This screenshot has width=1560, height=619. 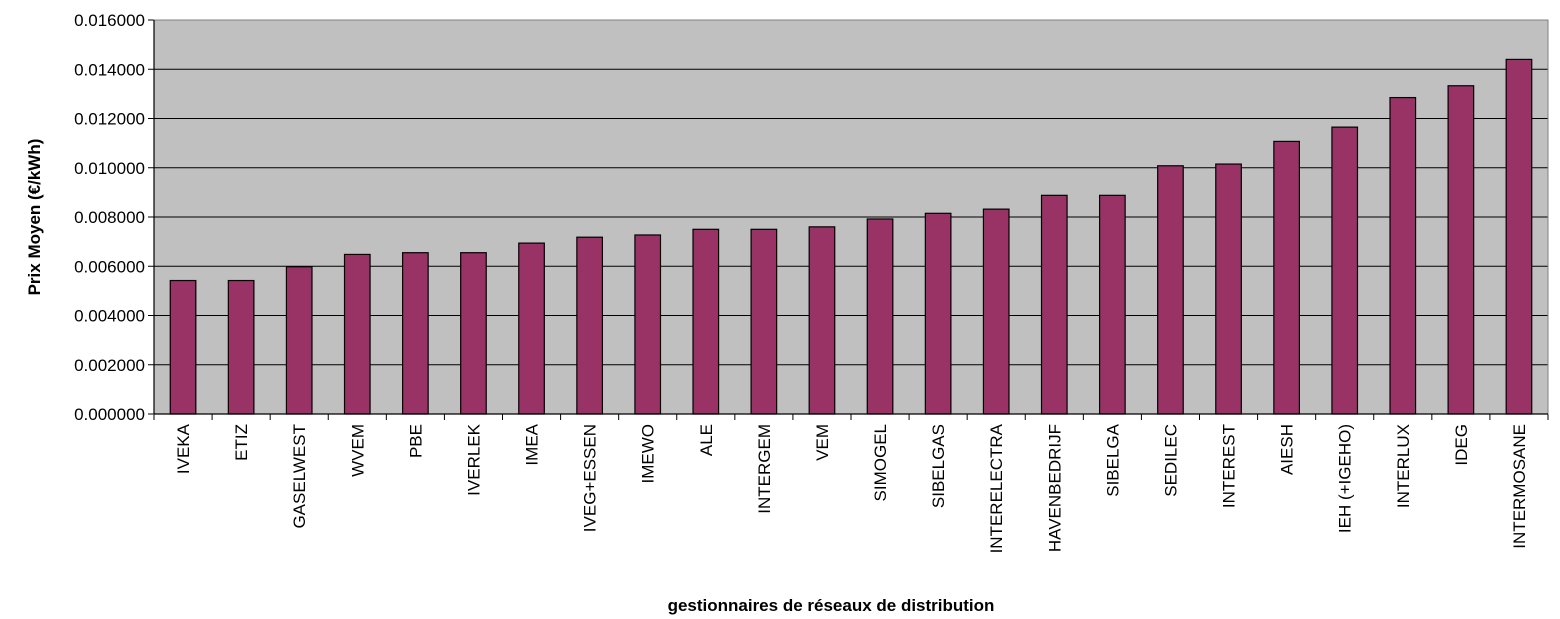 What do you see at coordinates (1054, 488) in the screenshot?
I see `x-tick-label: HAVENBEDRIJF` at bounding box center [1054, 488].